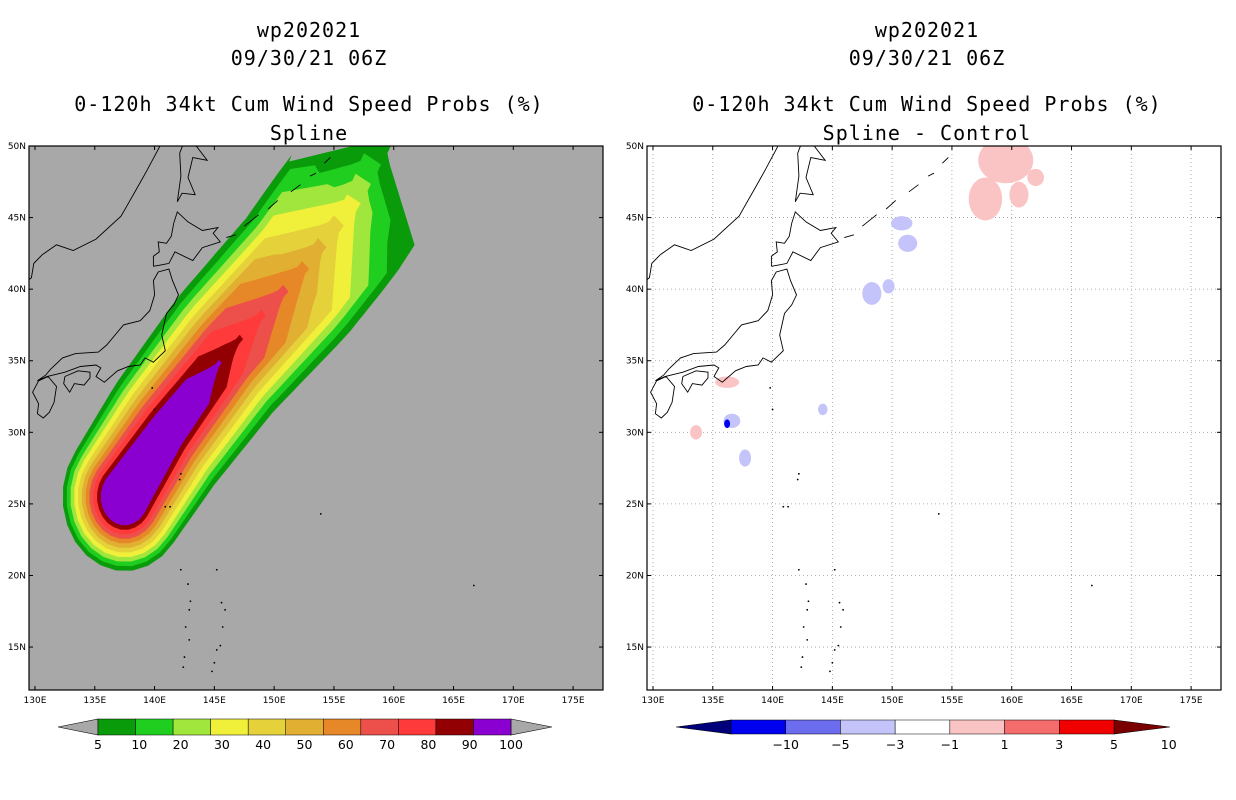  I want to click on colorbar-high-cap, so click(531, 727).